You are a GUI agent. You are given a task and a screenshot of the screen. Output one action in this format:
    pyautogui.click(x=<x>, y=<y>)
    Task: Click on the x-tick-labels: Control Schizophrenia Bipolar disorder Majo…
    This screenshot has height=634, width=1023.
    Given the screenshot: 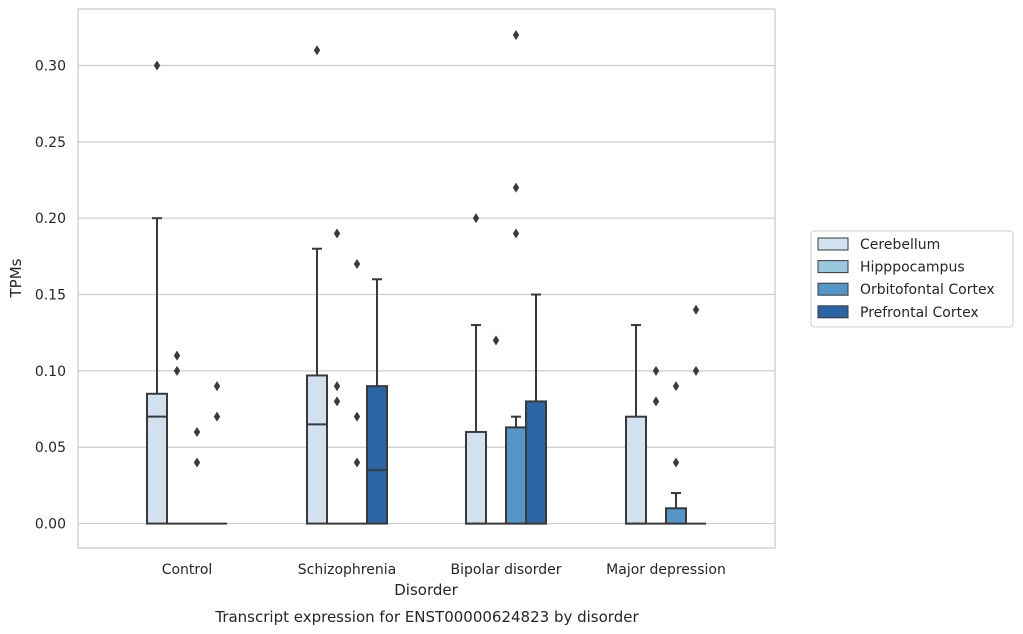 What is the action you would take?
    pyautogui.click(x=444, y=570)
    